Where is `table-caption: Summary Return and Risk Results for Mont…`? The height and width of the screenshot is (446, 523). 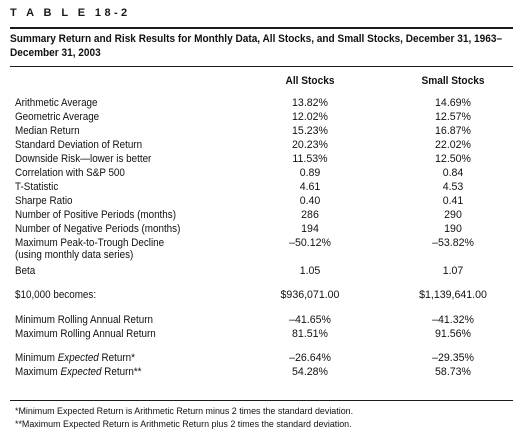 table-caption: Summary Return and Risk Results for Mont… is located at coordinates (256, 46).